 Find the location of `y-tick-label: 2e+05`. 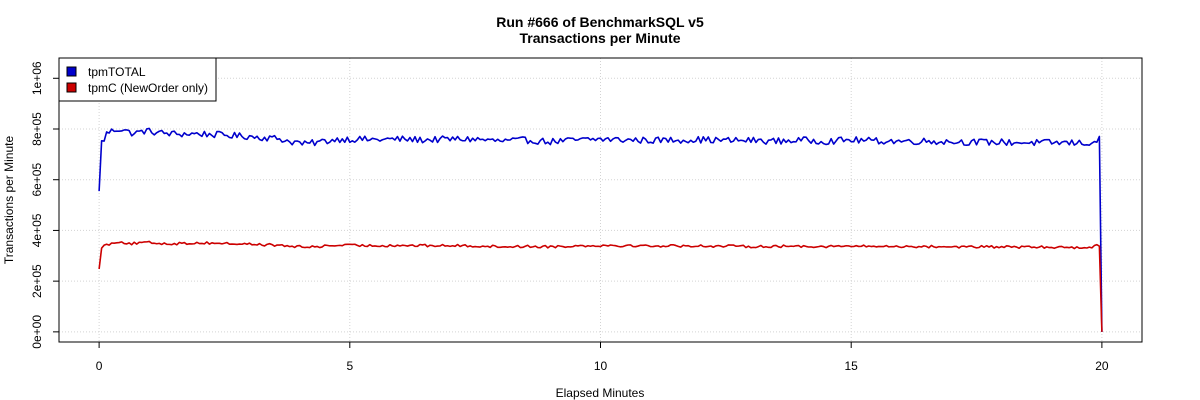

y-tick-label: 2e+05 is located at coordinates (37, 281).